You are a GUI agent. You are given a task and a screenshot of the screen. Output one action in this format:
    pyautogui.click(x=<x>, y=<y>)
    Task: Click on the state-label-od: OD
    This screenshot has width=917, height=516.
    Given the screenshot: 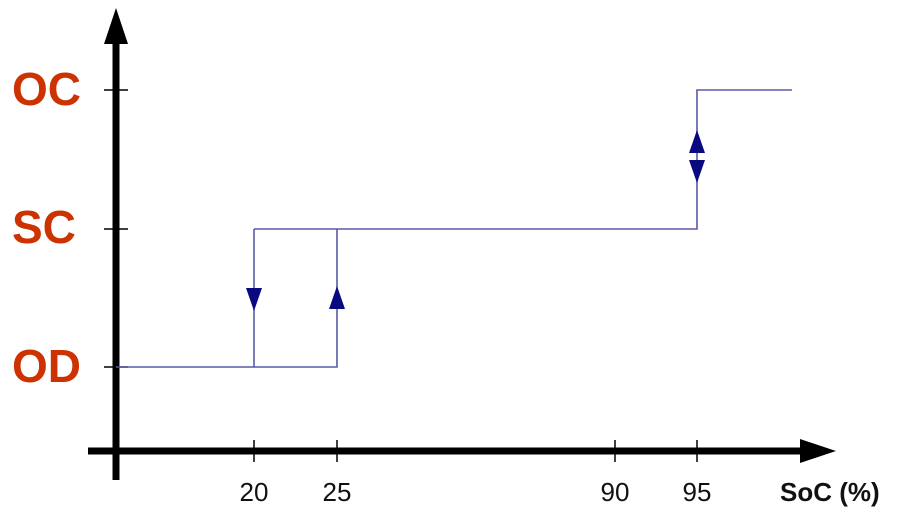 What is the action you would take?
    pyautogui.click(x=46, y=366)
    